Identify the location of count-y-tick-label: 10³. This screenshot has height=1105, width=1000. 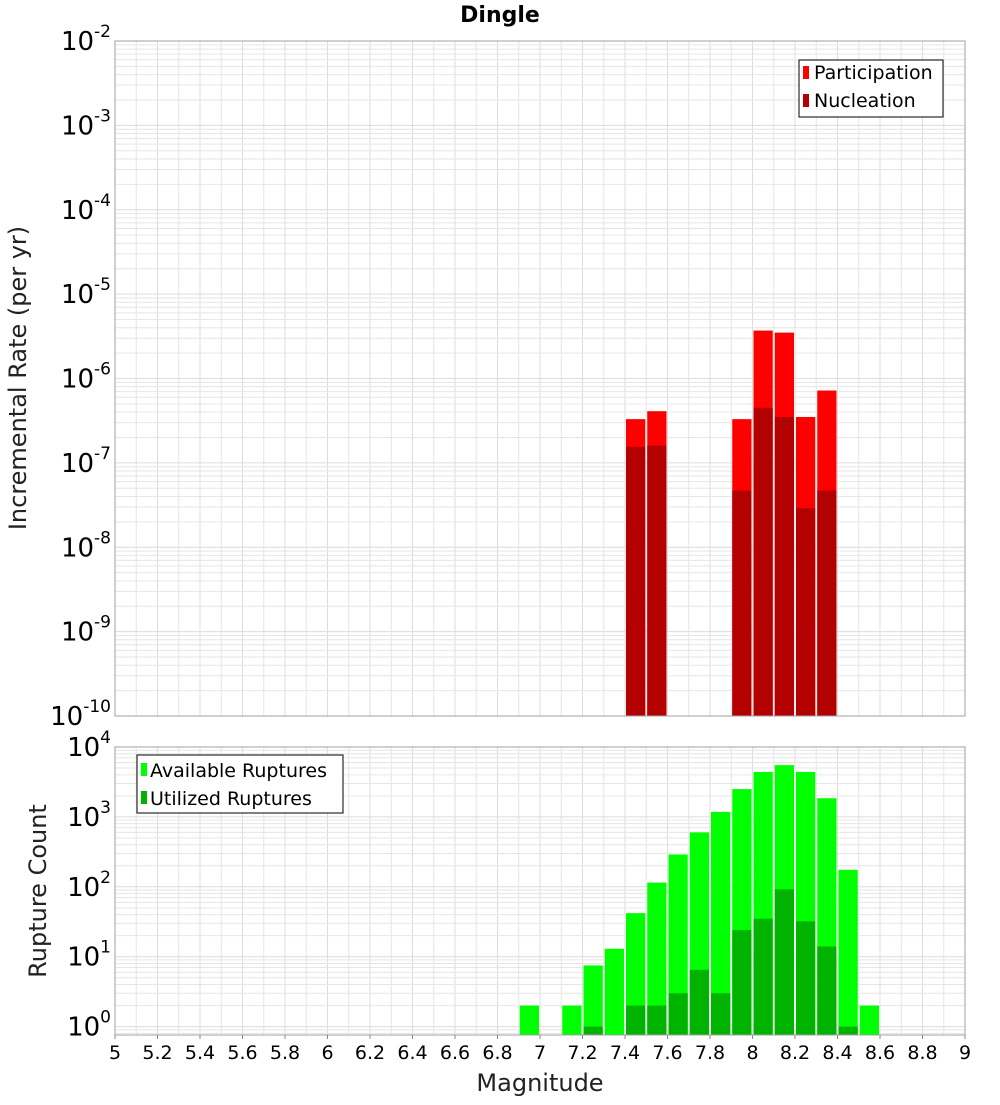
(89, 815).